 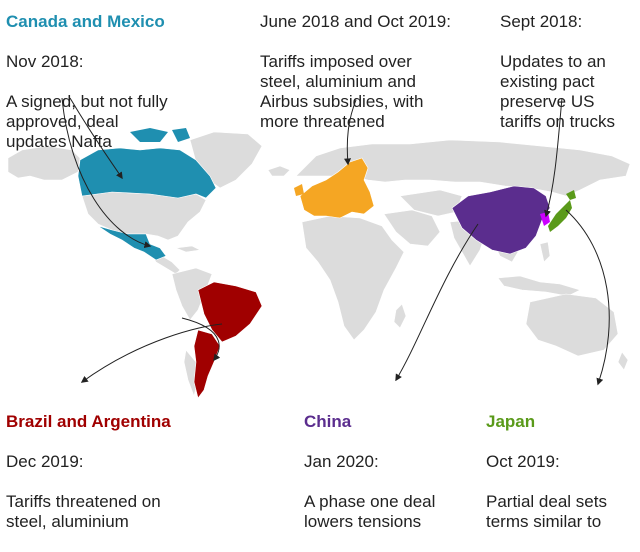 I want to click on date-china: Jan 2020:, so click(x=341, y=461).